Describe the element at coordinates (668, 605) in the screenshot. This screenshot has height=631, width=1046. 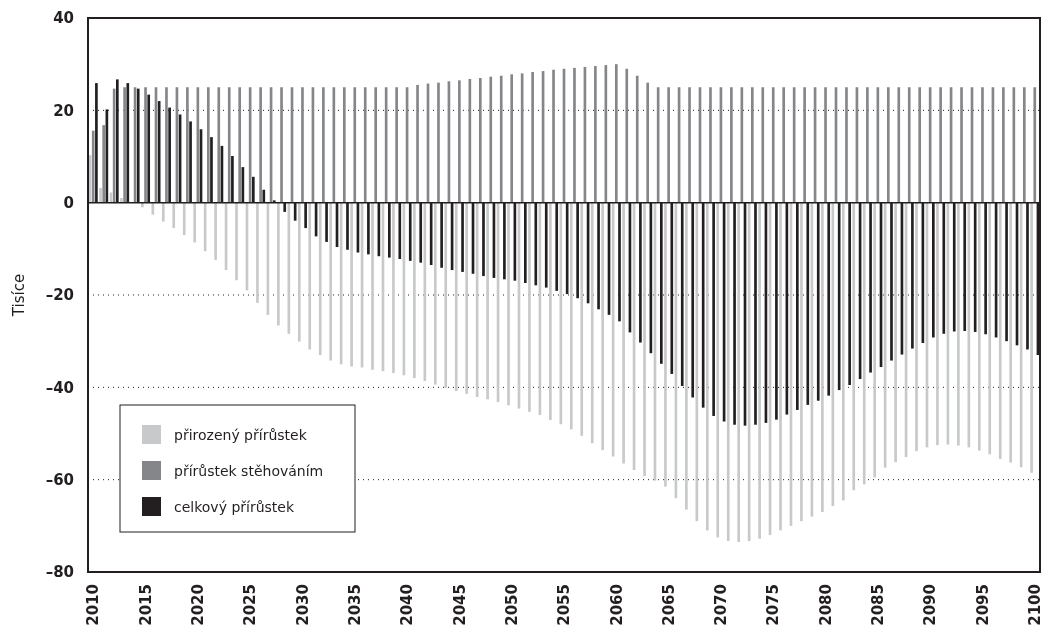
I see `x-tick-label: 2065` at that location.